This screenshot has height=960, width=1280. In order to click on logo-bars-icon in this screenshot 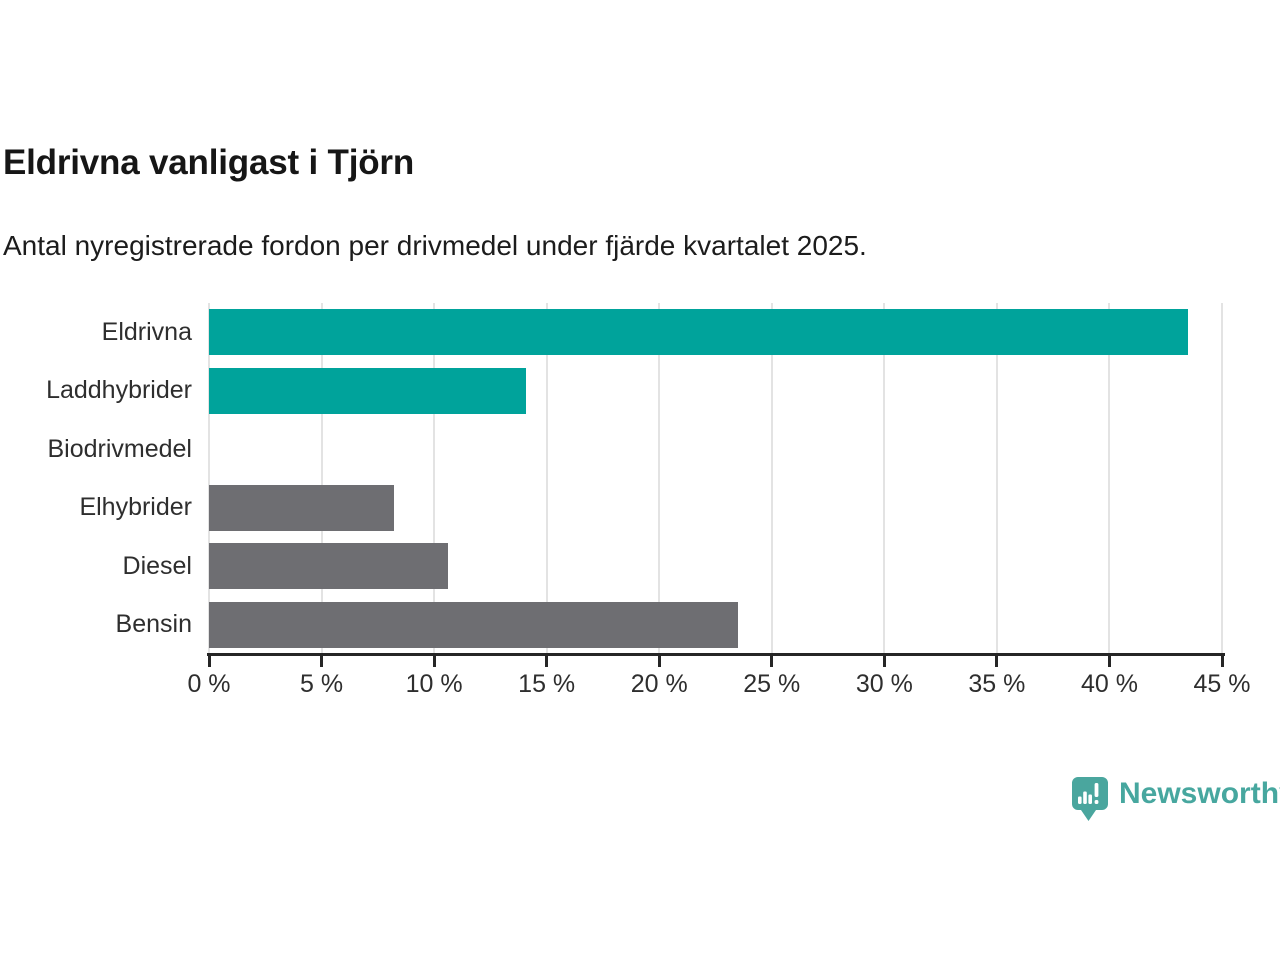, I will do `click(1088, 793)`.